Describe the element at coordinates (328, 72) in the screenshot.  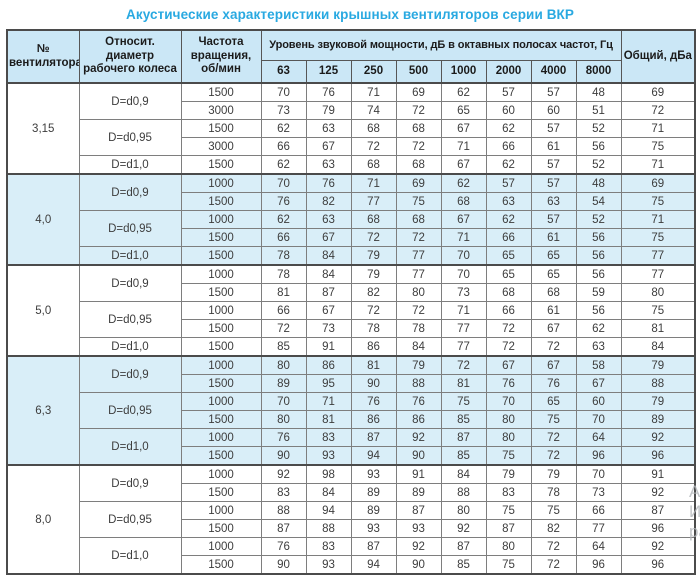
I see `col-header-octave: 125` at that location.